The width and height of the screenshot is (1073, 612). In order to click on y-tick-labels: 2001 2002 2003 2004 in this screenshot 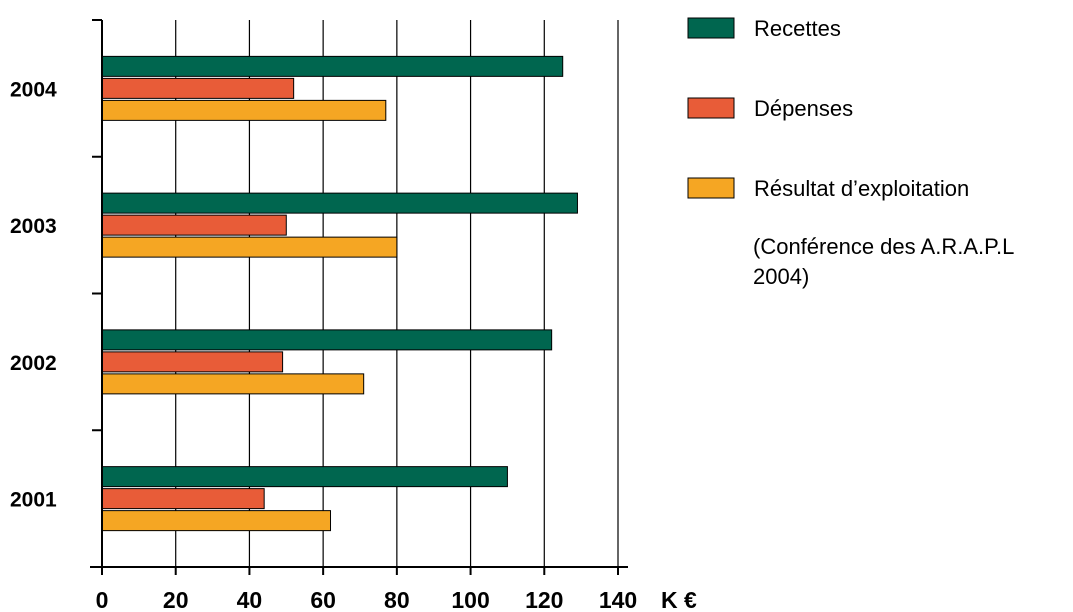, I will do `click(33, 294)`.